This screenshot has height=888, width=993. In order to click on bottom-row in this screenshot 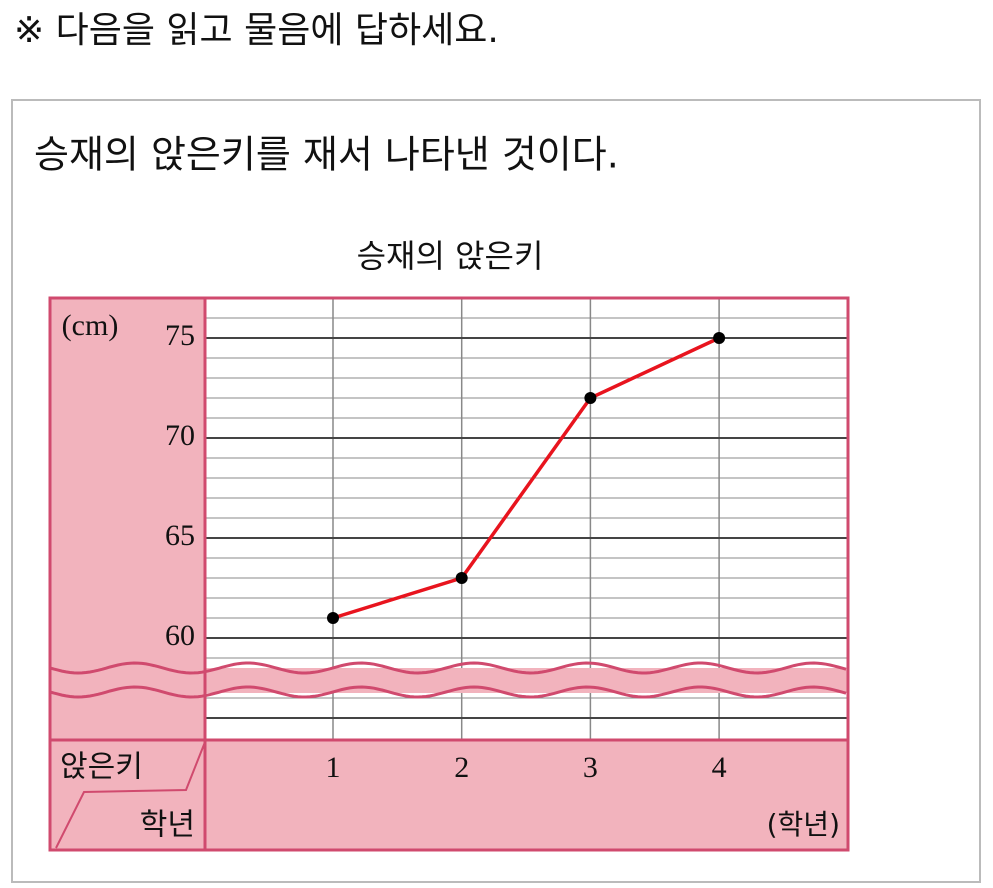, I will do `click(526, 795)`.